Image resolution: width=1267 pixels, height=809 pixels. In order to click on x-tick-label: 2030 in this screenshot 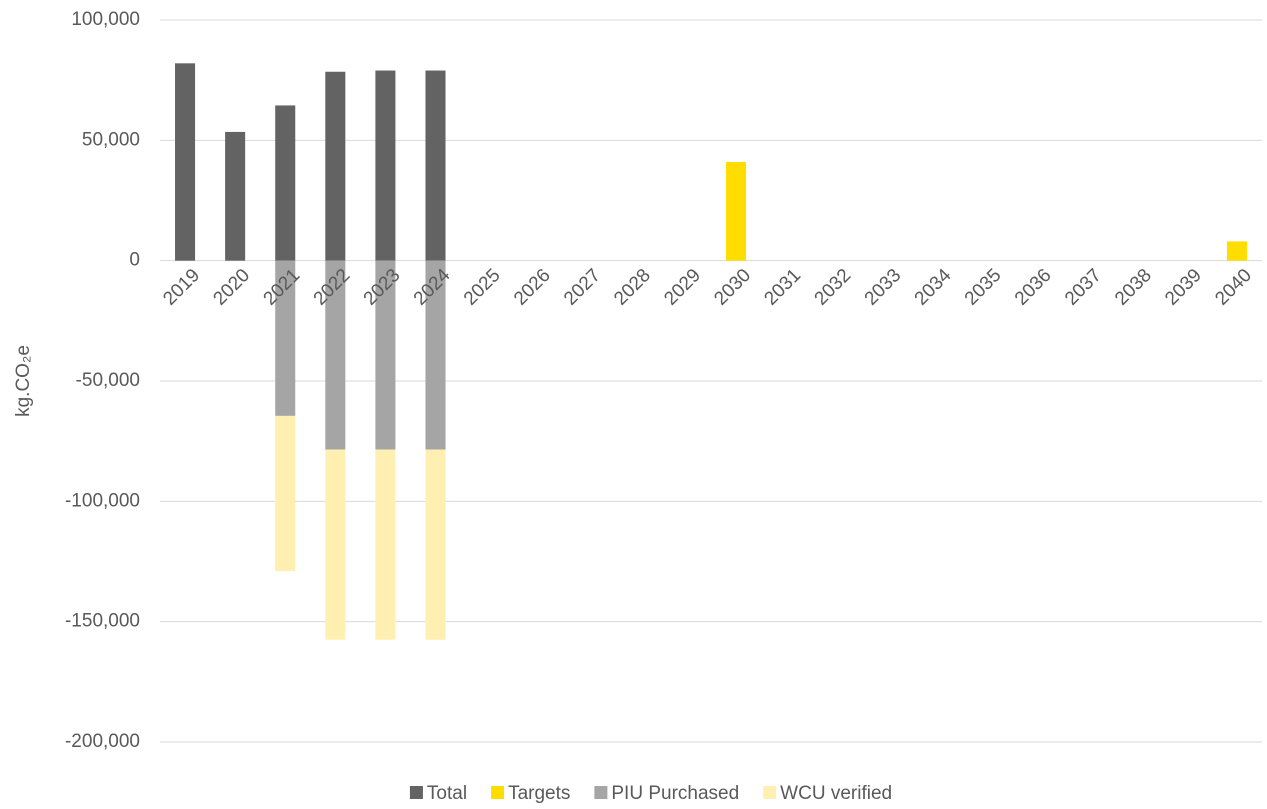, I will do `click(732, 287)`.